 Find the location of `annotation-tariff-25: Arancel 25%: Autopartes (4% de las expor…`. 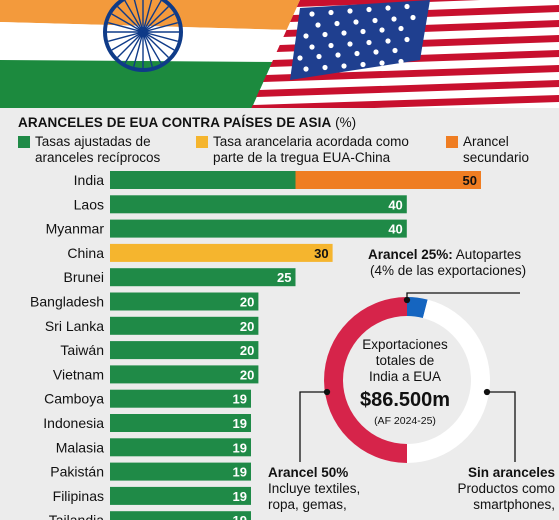

annotation-tariff-25: Arancel 25%: Autopartes (4% de las expor… is located at coordinates (463, 263).